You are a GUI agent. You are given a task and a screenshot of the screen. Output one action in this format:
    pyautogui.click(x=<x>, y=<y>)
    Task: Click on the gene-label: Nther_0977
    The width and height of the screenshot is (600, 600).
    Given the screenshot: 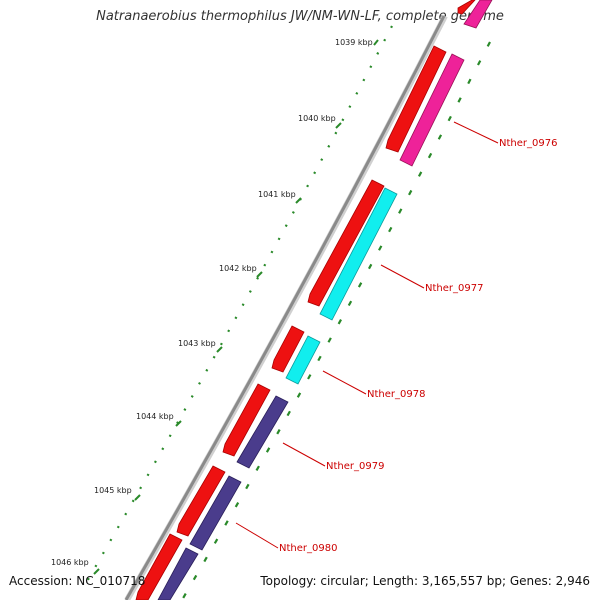 What is the action you would take?
    pyautogui.click(x=454, y=288)
    